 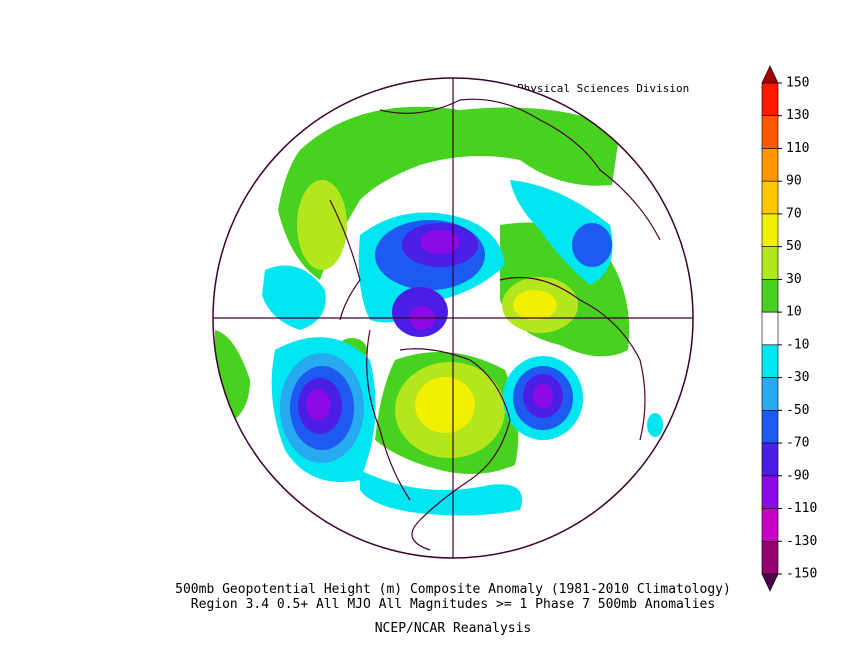 What do you see at coordinates (794, 246) in the screenshot?
I see `colorbar-label: 50` at bounding box center [794, 246].